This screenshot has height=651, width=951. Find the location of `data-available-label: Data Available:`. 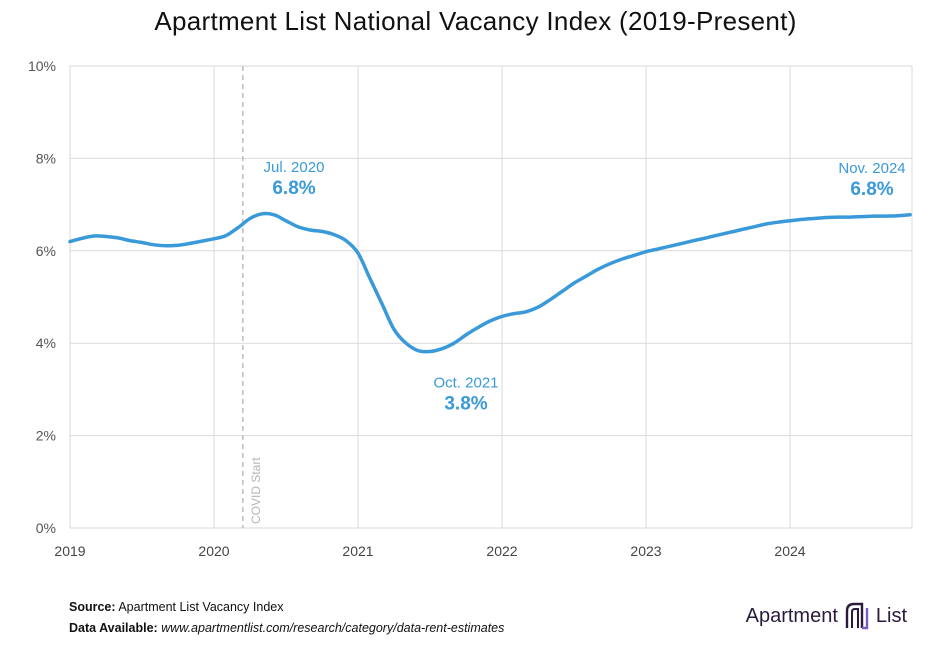

data-available-label: Data Available: is located at coordinates (113, 628).